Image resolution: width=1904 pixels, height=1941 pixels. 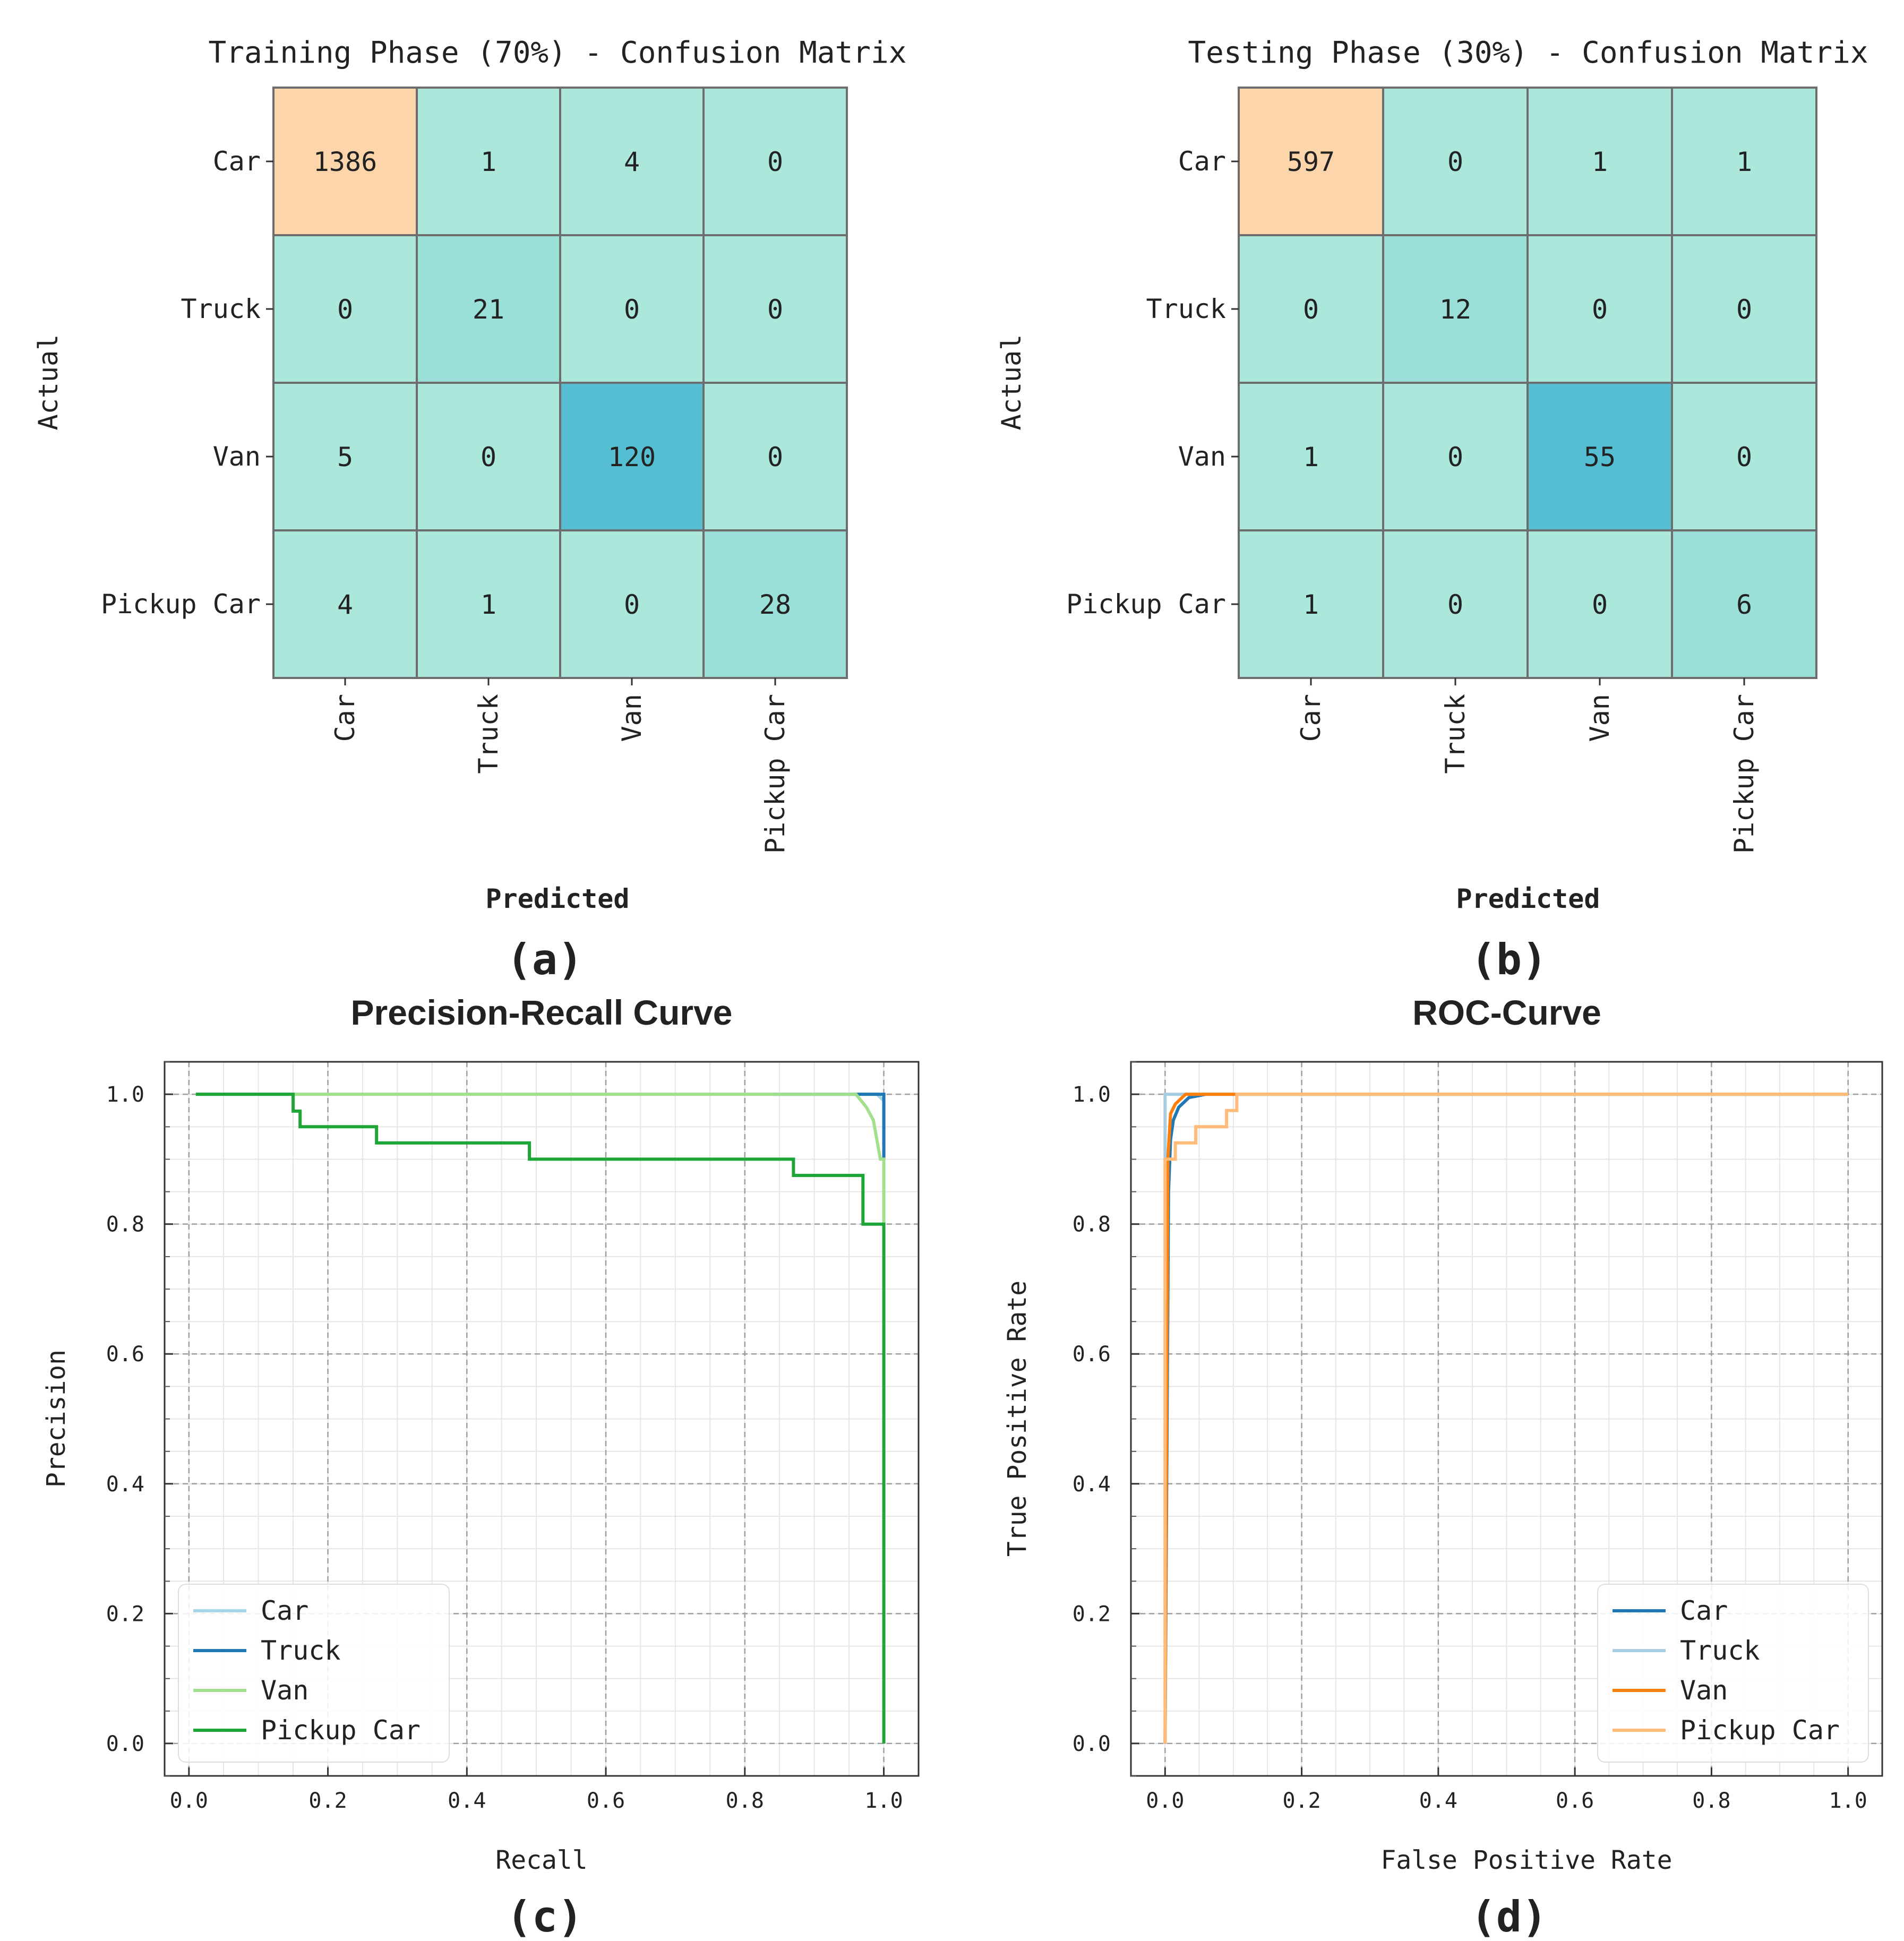 I want to click on cm-cell-test-r2-c1, so click(x=1456, y=456).